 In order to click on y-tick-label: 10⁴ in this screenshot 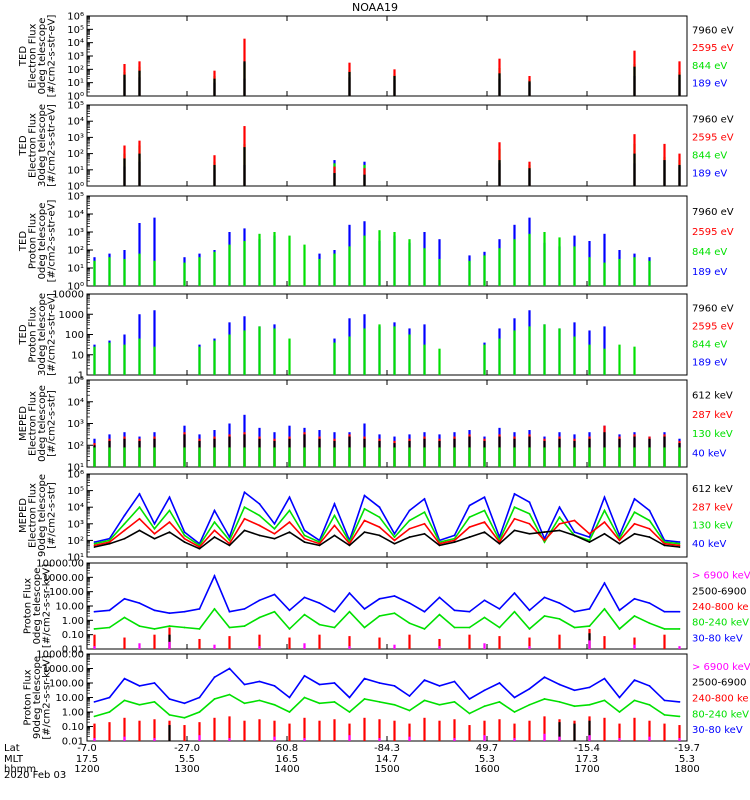, I will do `click(75, 508)`.